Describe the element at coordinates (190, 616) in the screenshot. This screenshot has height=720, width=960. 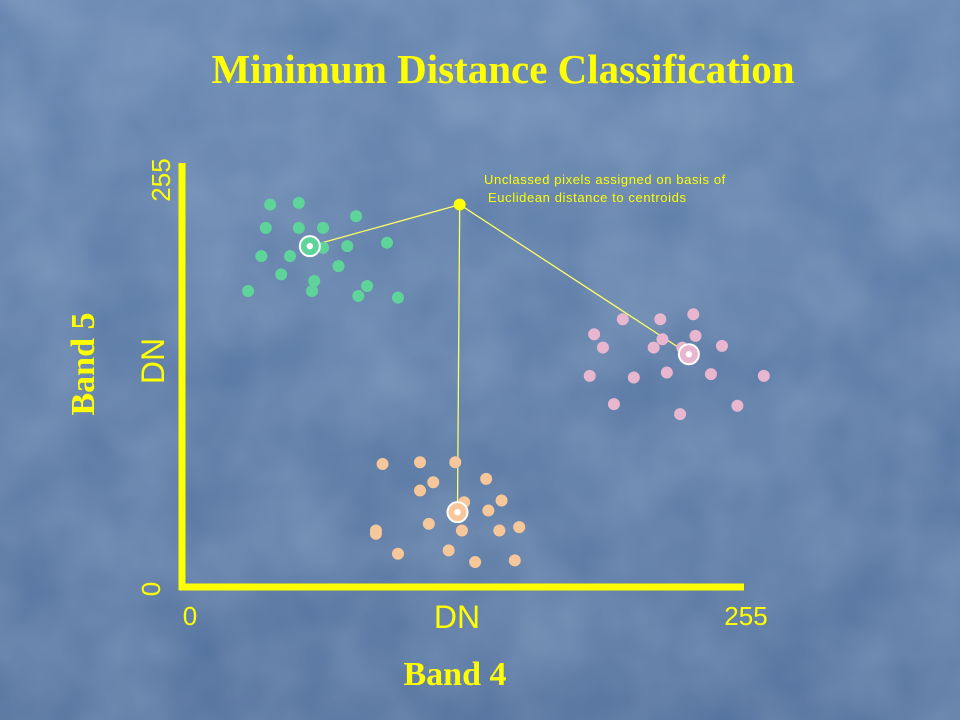
I see `x-min-label: 0` at that location.